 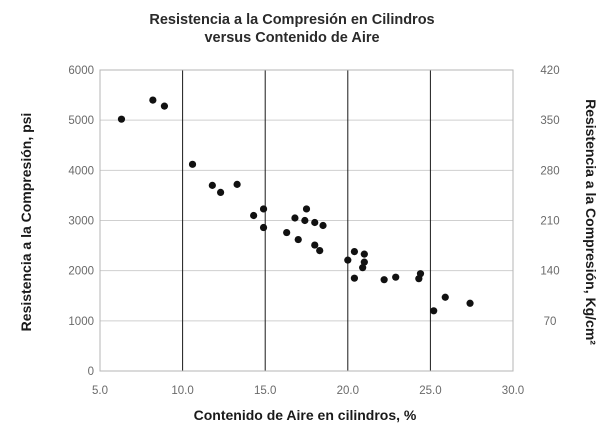 I want to click on right-y-tick-label: 350, so click(x=549, y=121).